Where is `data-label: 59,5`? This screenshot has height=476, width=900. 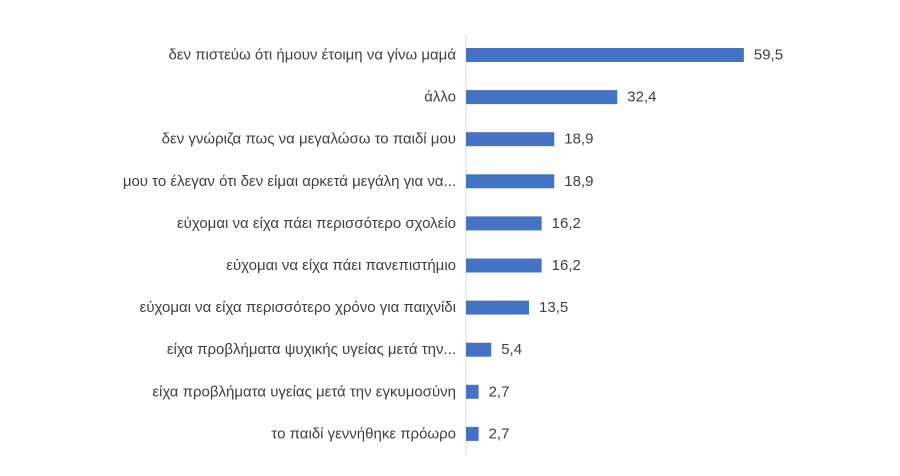 data-label: 59,5 is located at coordinates (768, 55).